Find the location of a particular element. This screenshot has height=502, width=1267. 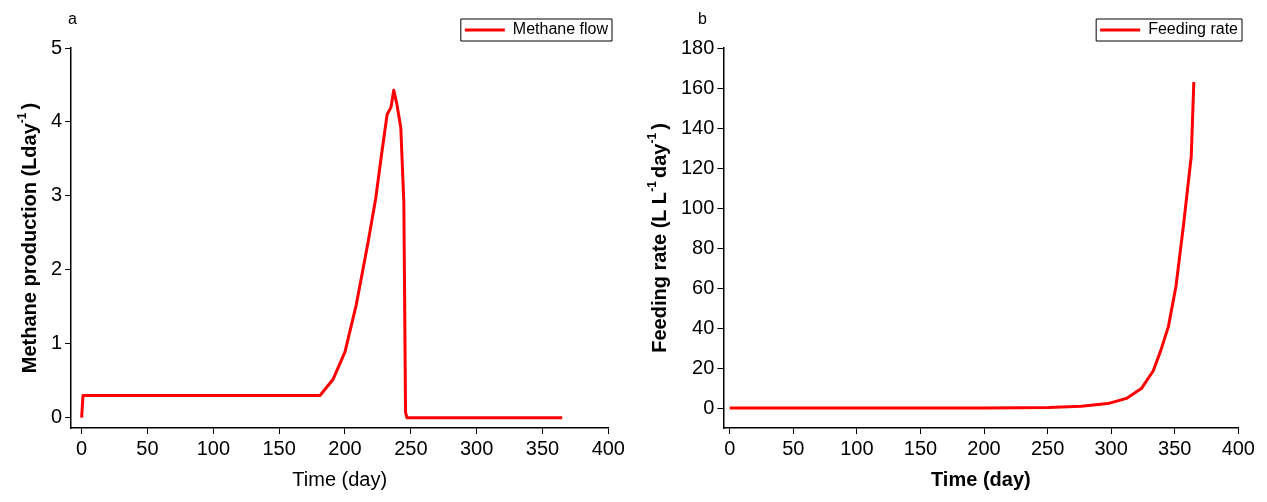

y-tick-label: 40 is located at coordinates (703, 326).